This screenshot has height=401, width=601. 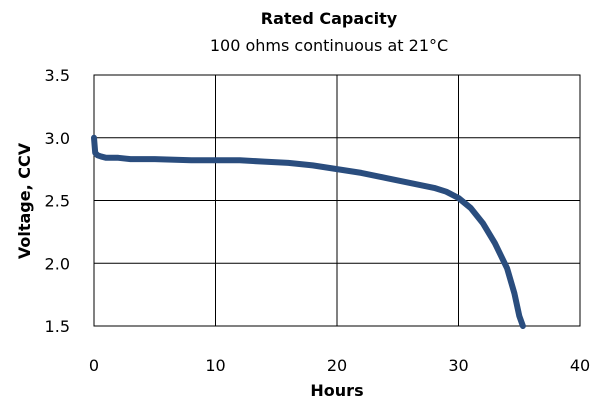 What do you see at coordinates (57, 263) in the screenshot?
I see `y-tick-label: 2.0` at bounding box center [57, 263].